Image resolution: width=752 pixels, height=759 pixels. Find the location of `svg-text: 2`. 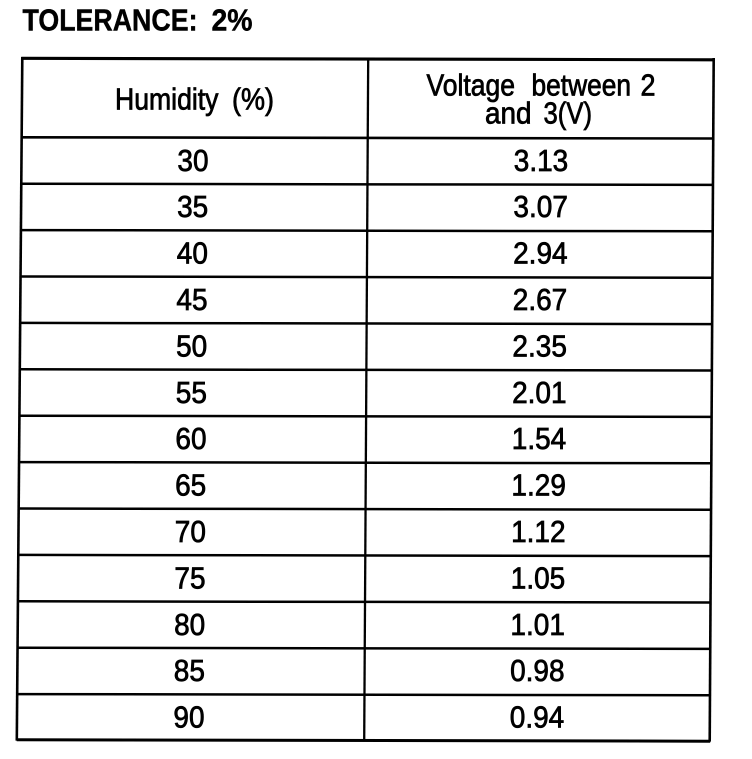

svg-text: 2 is located at coordinates (648, 85).